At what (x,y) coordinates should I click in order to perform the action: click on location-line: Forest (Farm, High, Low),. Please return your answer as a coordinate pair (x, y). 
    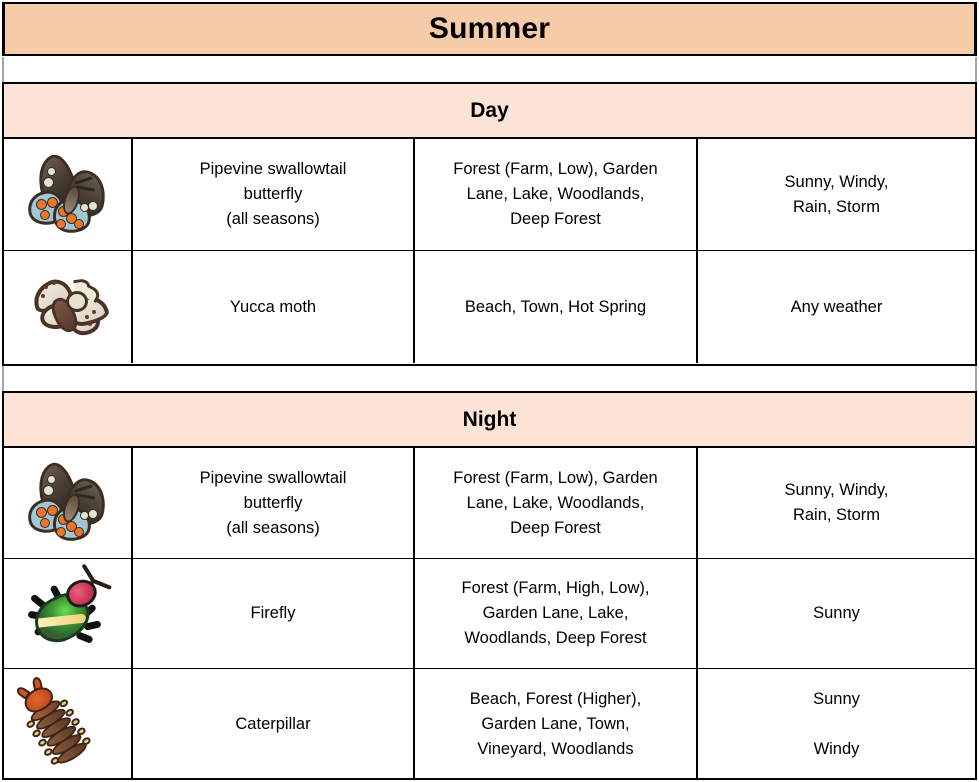
    Looking at the image, I should click on (555, 588).